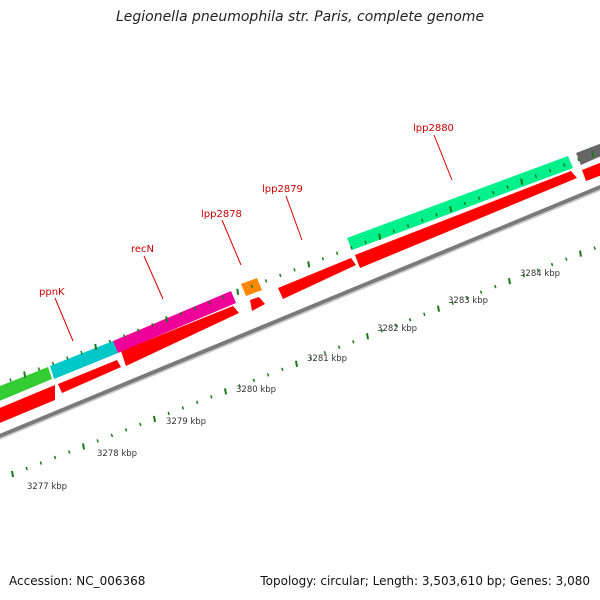  I want to click on gene-feature-lpp2880, so click(460, 203).